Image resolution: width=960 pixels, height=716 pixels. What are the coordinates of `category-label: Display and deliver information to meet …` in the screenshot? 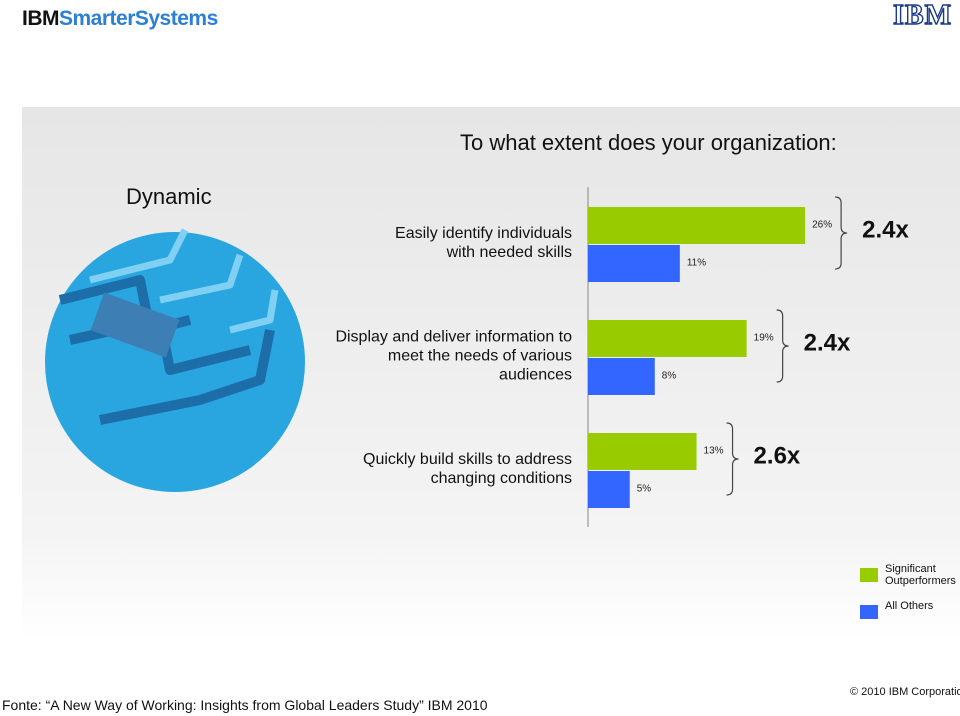 It's located at (453, 356).